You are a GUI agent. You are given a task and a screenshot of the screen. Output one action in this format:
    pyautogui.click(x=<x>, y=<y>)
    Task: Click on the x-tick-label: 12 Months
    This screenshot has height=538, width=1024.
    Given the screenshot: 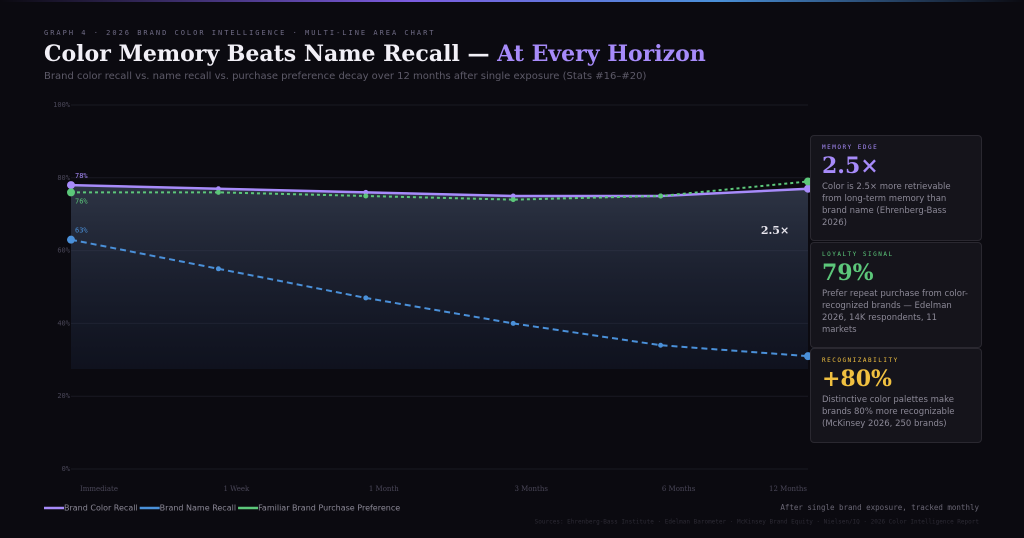 What is the action you would take?
    pyautogui.click(x=788, y=489)
    